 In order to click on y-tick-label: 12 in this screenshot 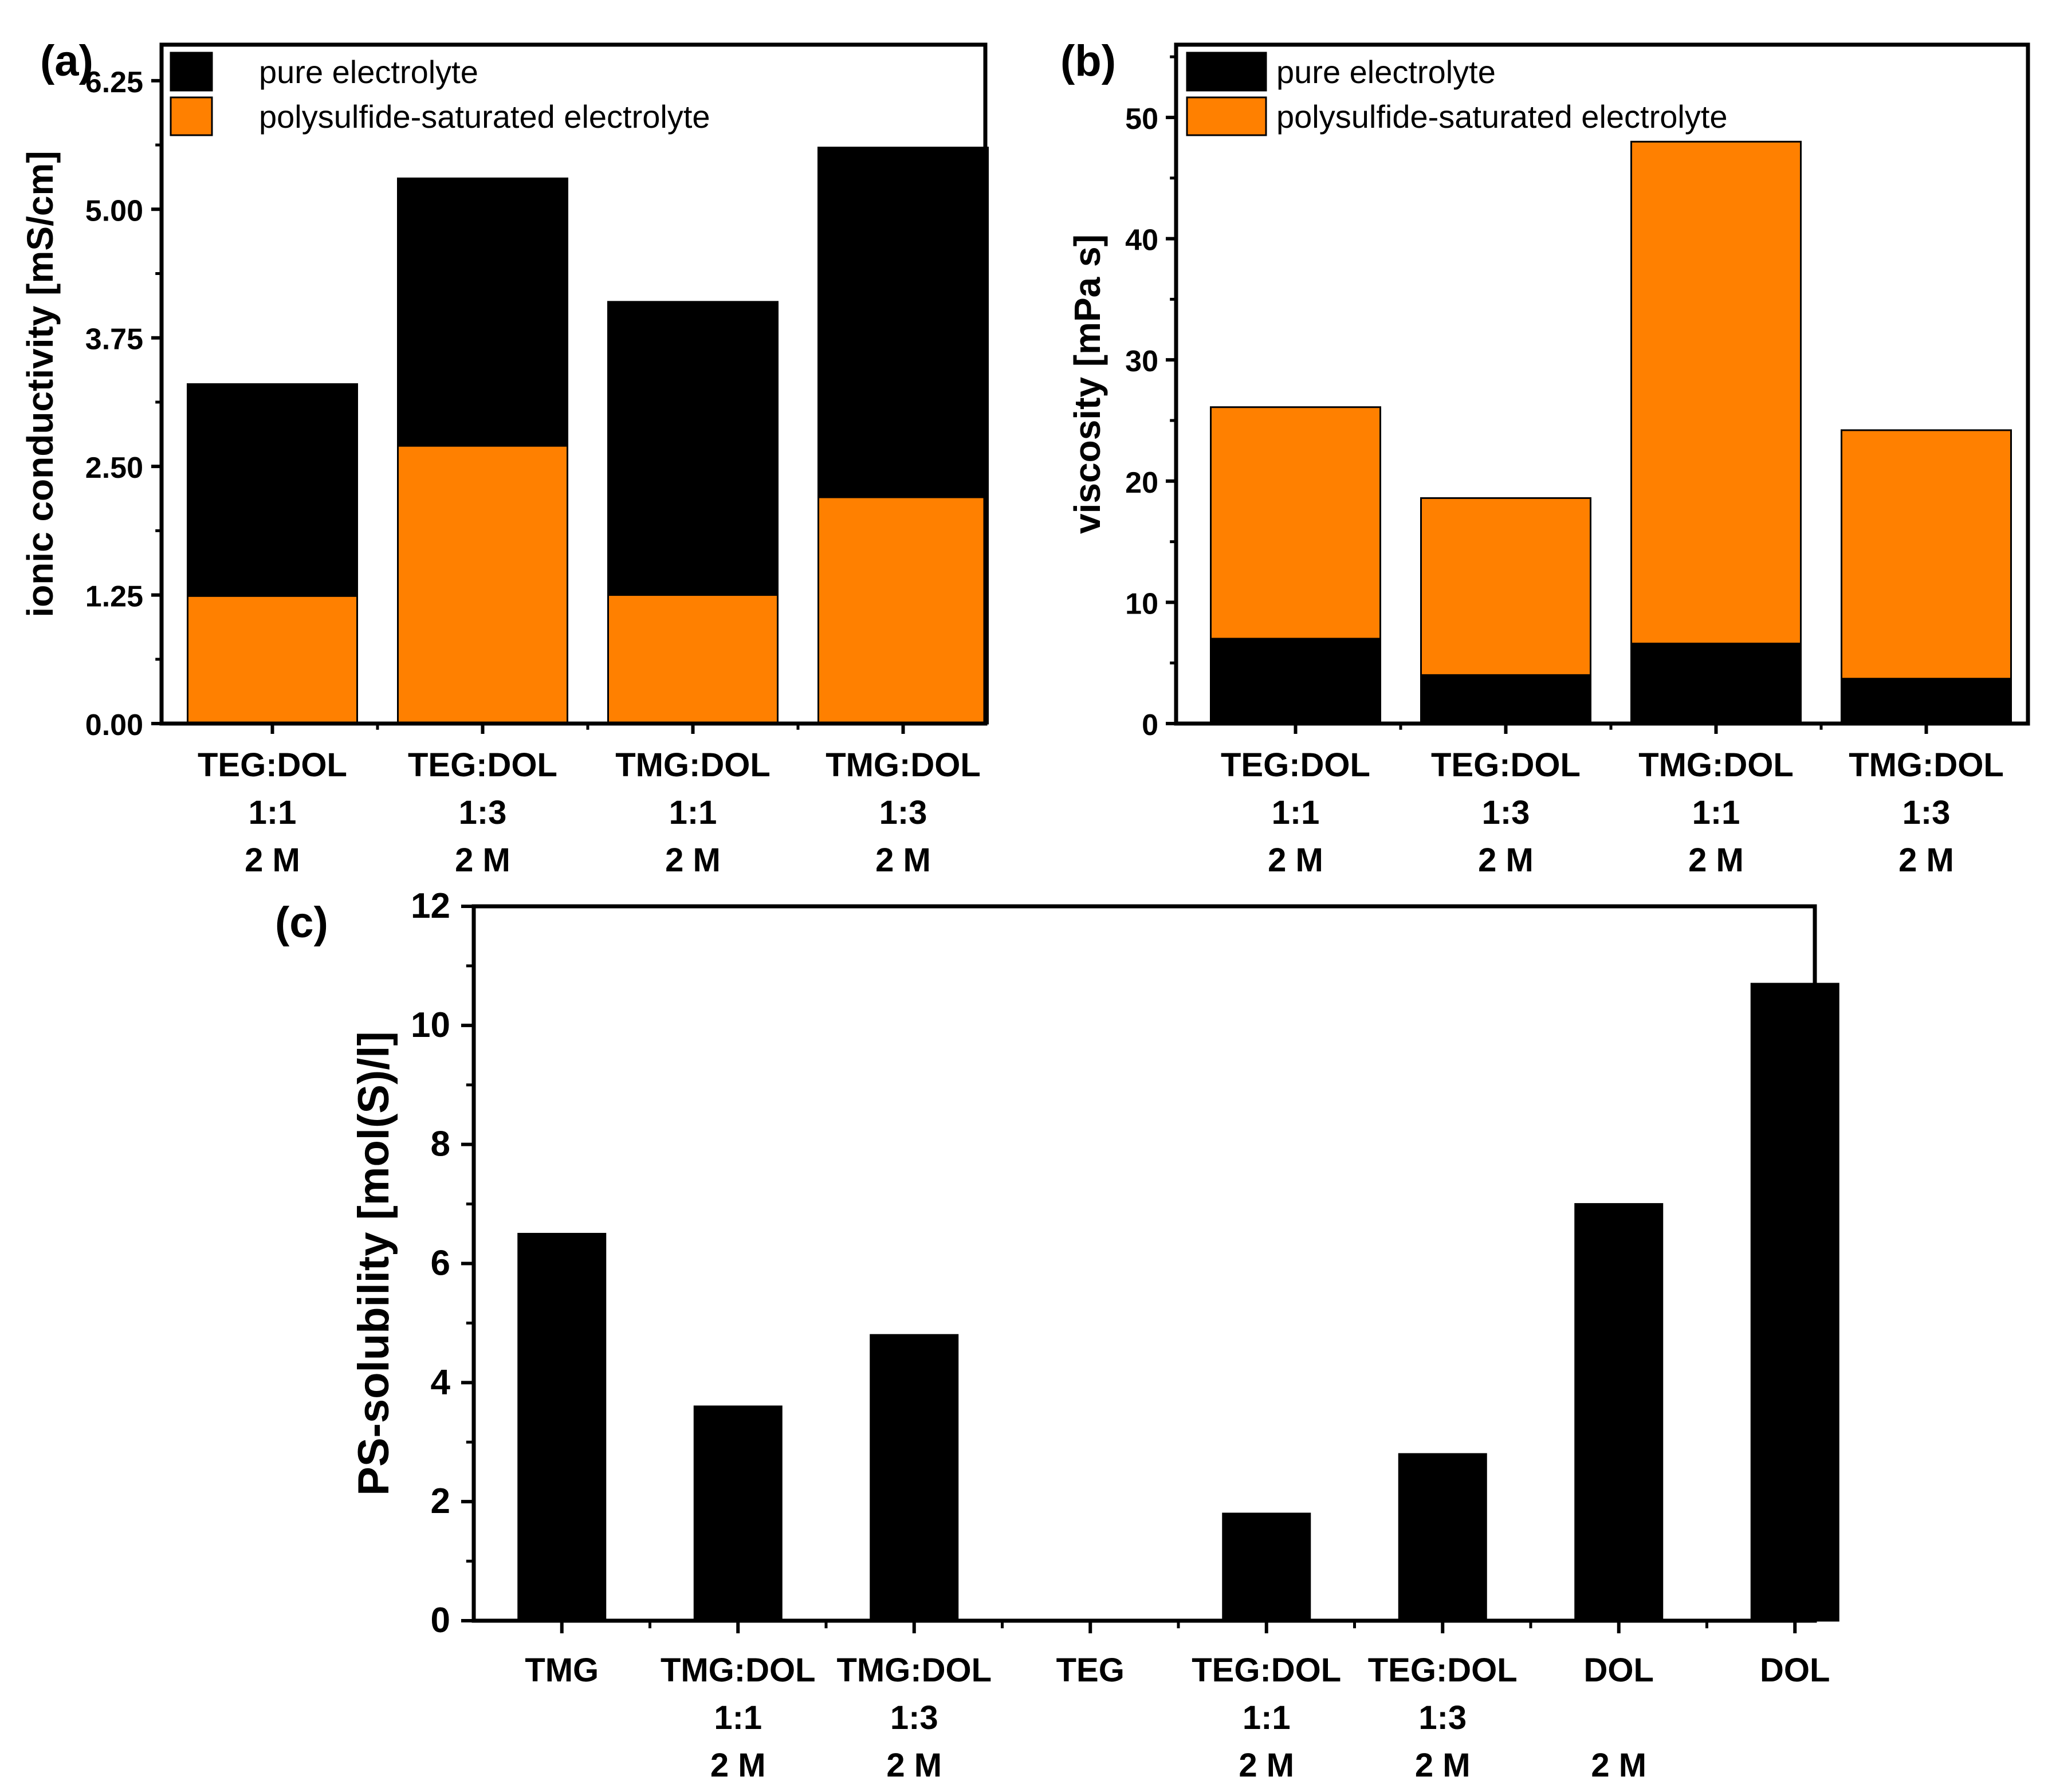, I will do `click(430, 906)`.